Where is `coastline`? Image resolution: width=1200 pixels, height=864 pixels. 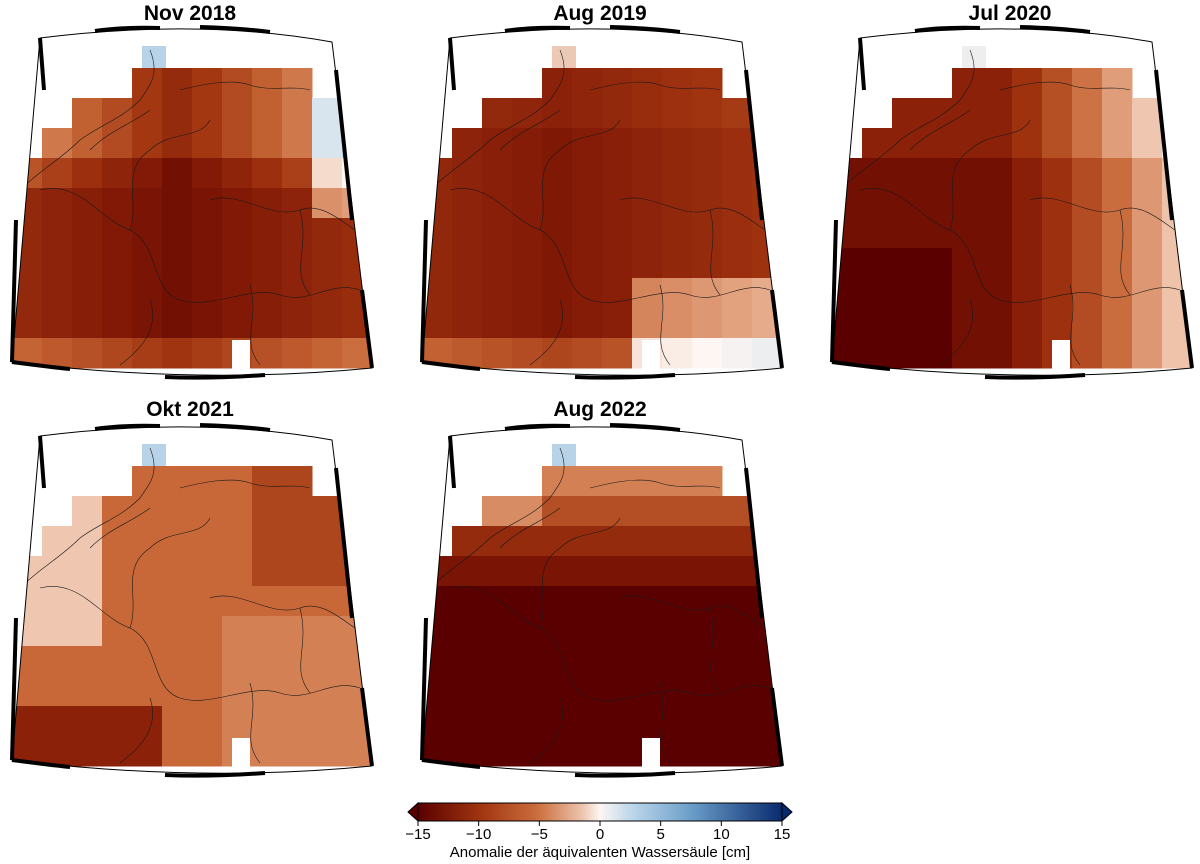
coastline is located at coordinates (165, 518).